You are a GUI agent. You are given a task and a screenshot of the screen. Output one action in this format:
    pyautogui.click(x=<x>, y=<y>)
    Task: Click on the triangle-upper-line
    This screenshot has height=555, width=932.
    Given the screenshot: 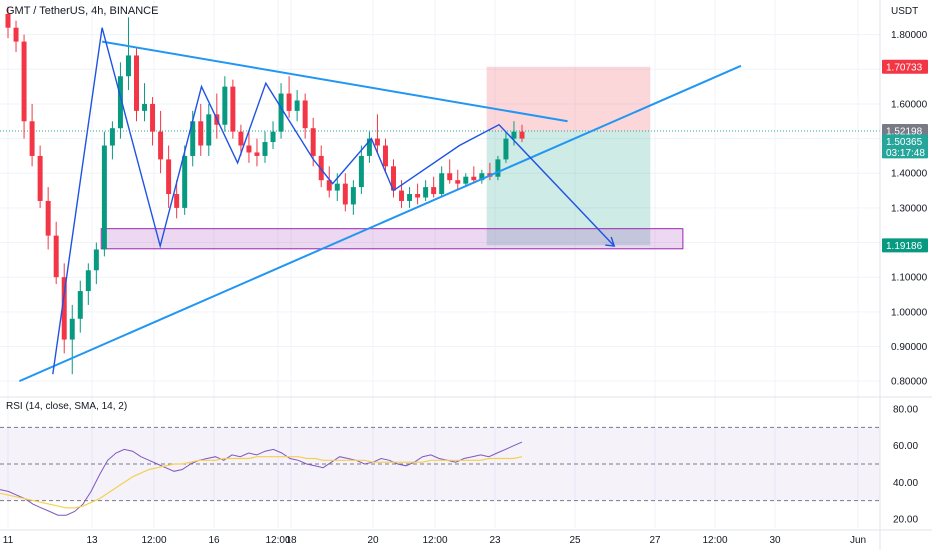 What is the action you would take?
    pyautogui.click(x=334, y=81)
    